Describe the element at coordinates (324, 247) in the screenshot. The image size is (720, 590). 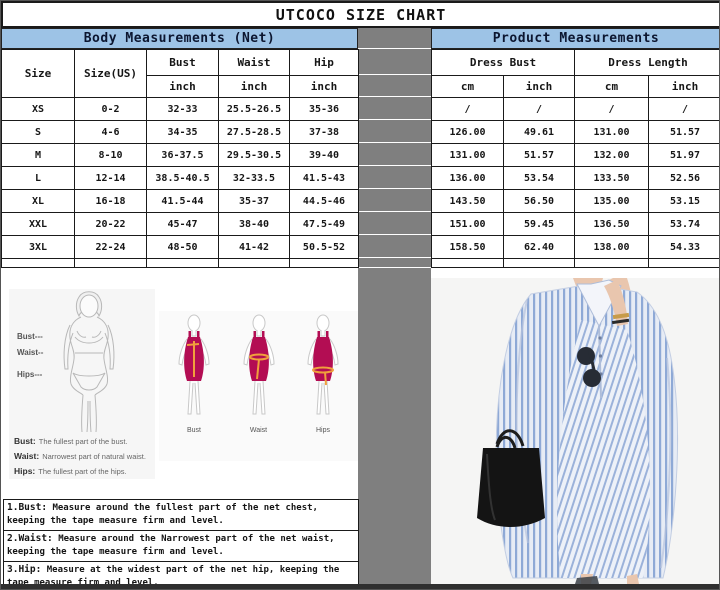
I see `cell-hip: 50.5-52` at that location.